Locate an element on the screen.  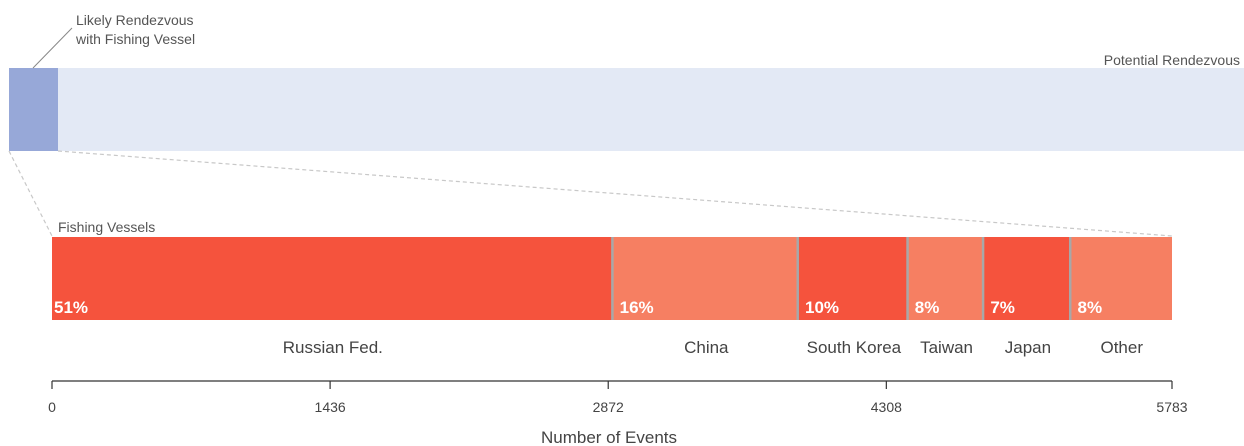
segment-russian-fed is located at coordinates (333, 278).